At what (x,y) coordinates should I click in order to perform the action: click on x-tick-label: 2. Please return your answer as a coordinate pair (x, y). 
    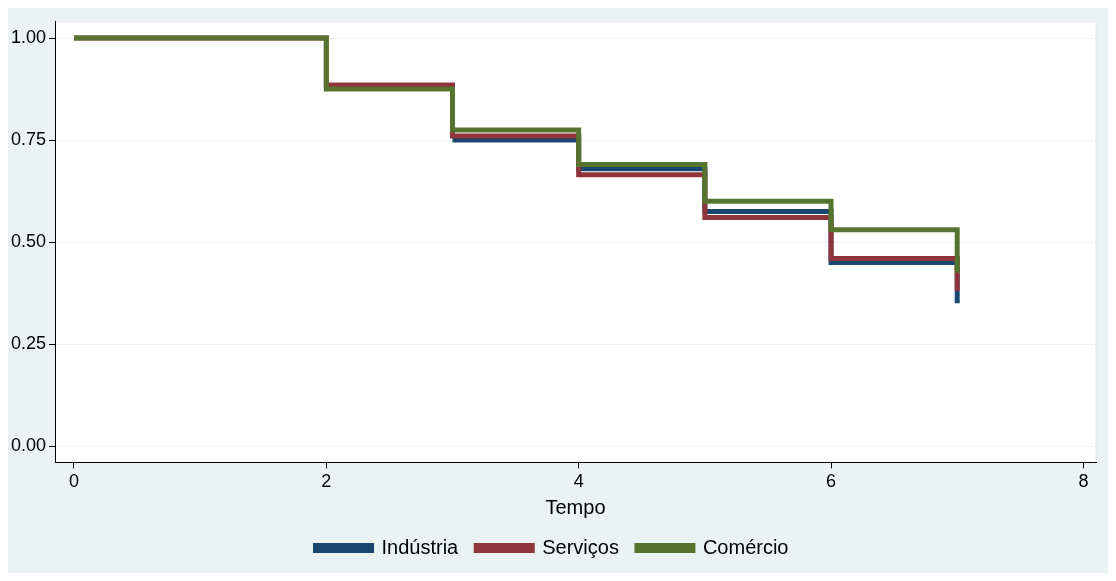
    Looking at the image, I should click on (326, 481).